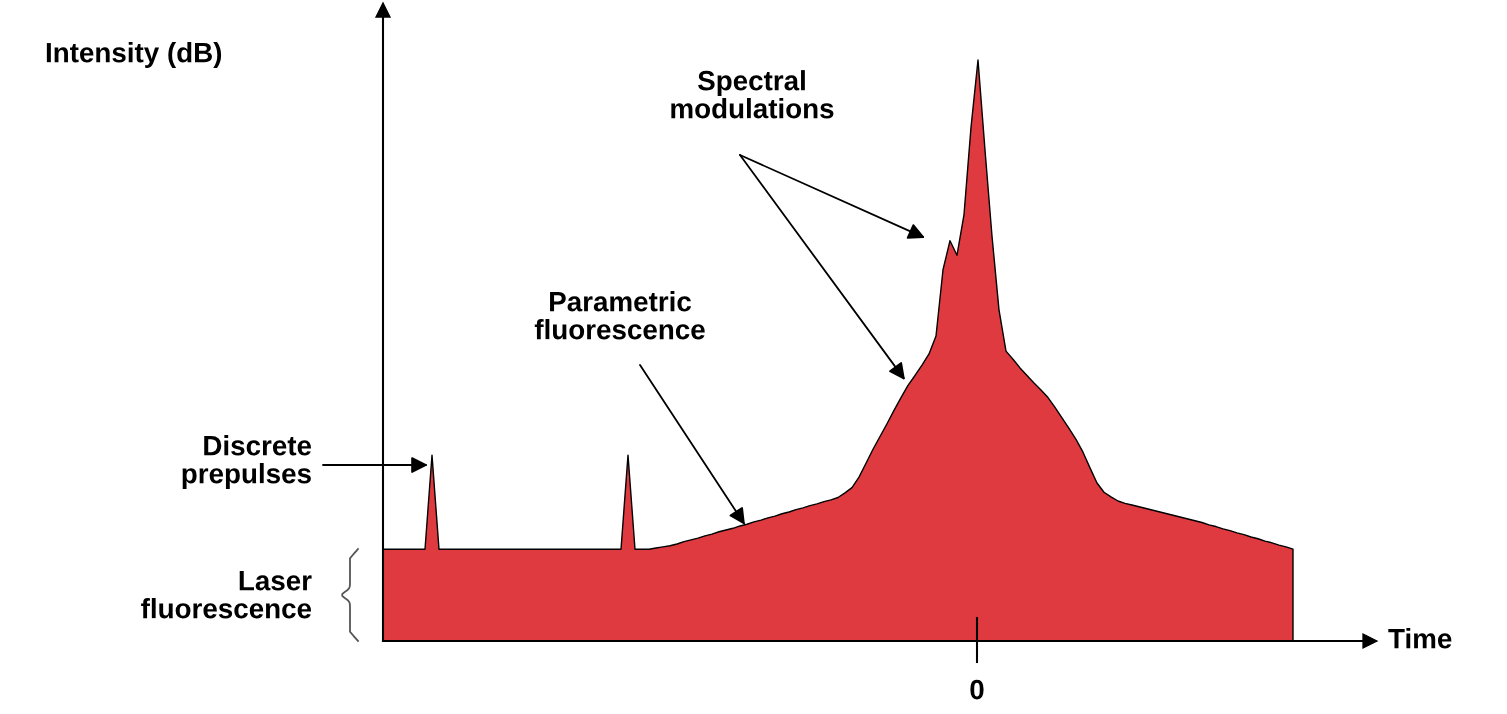 The image size is (1507, 714). What do you see at coordinates (247, 462) in the screenshot?
I see `text: Discrete prepulses` at bounding box center [247, 462].